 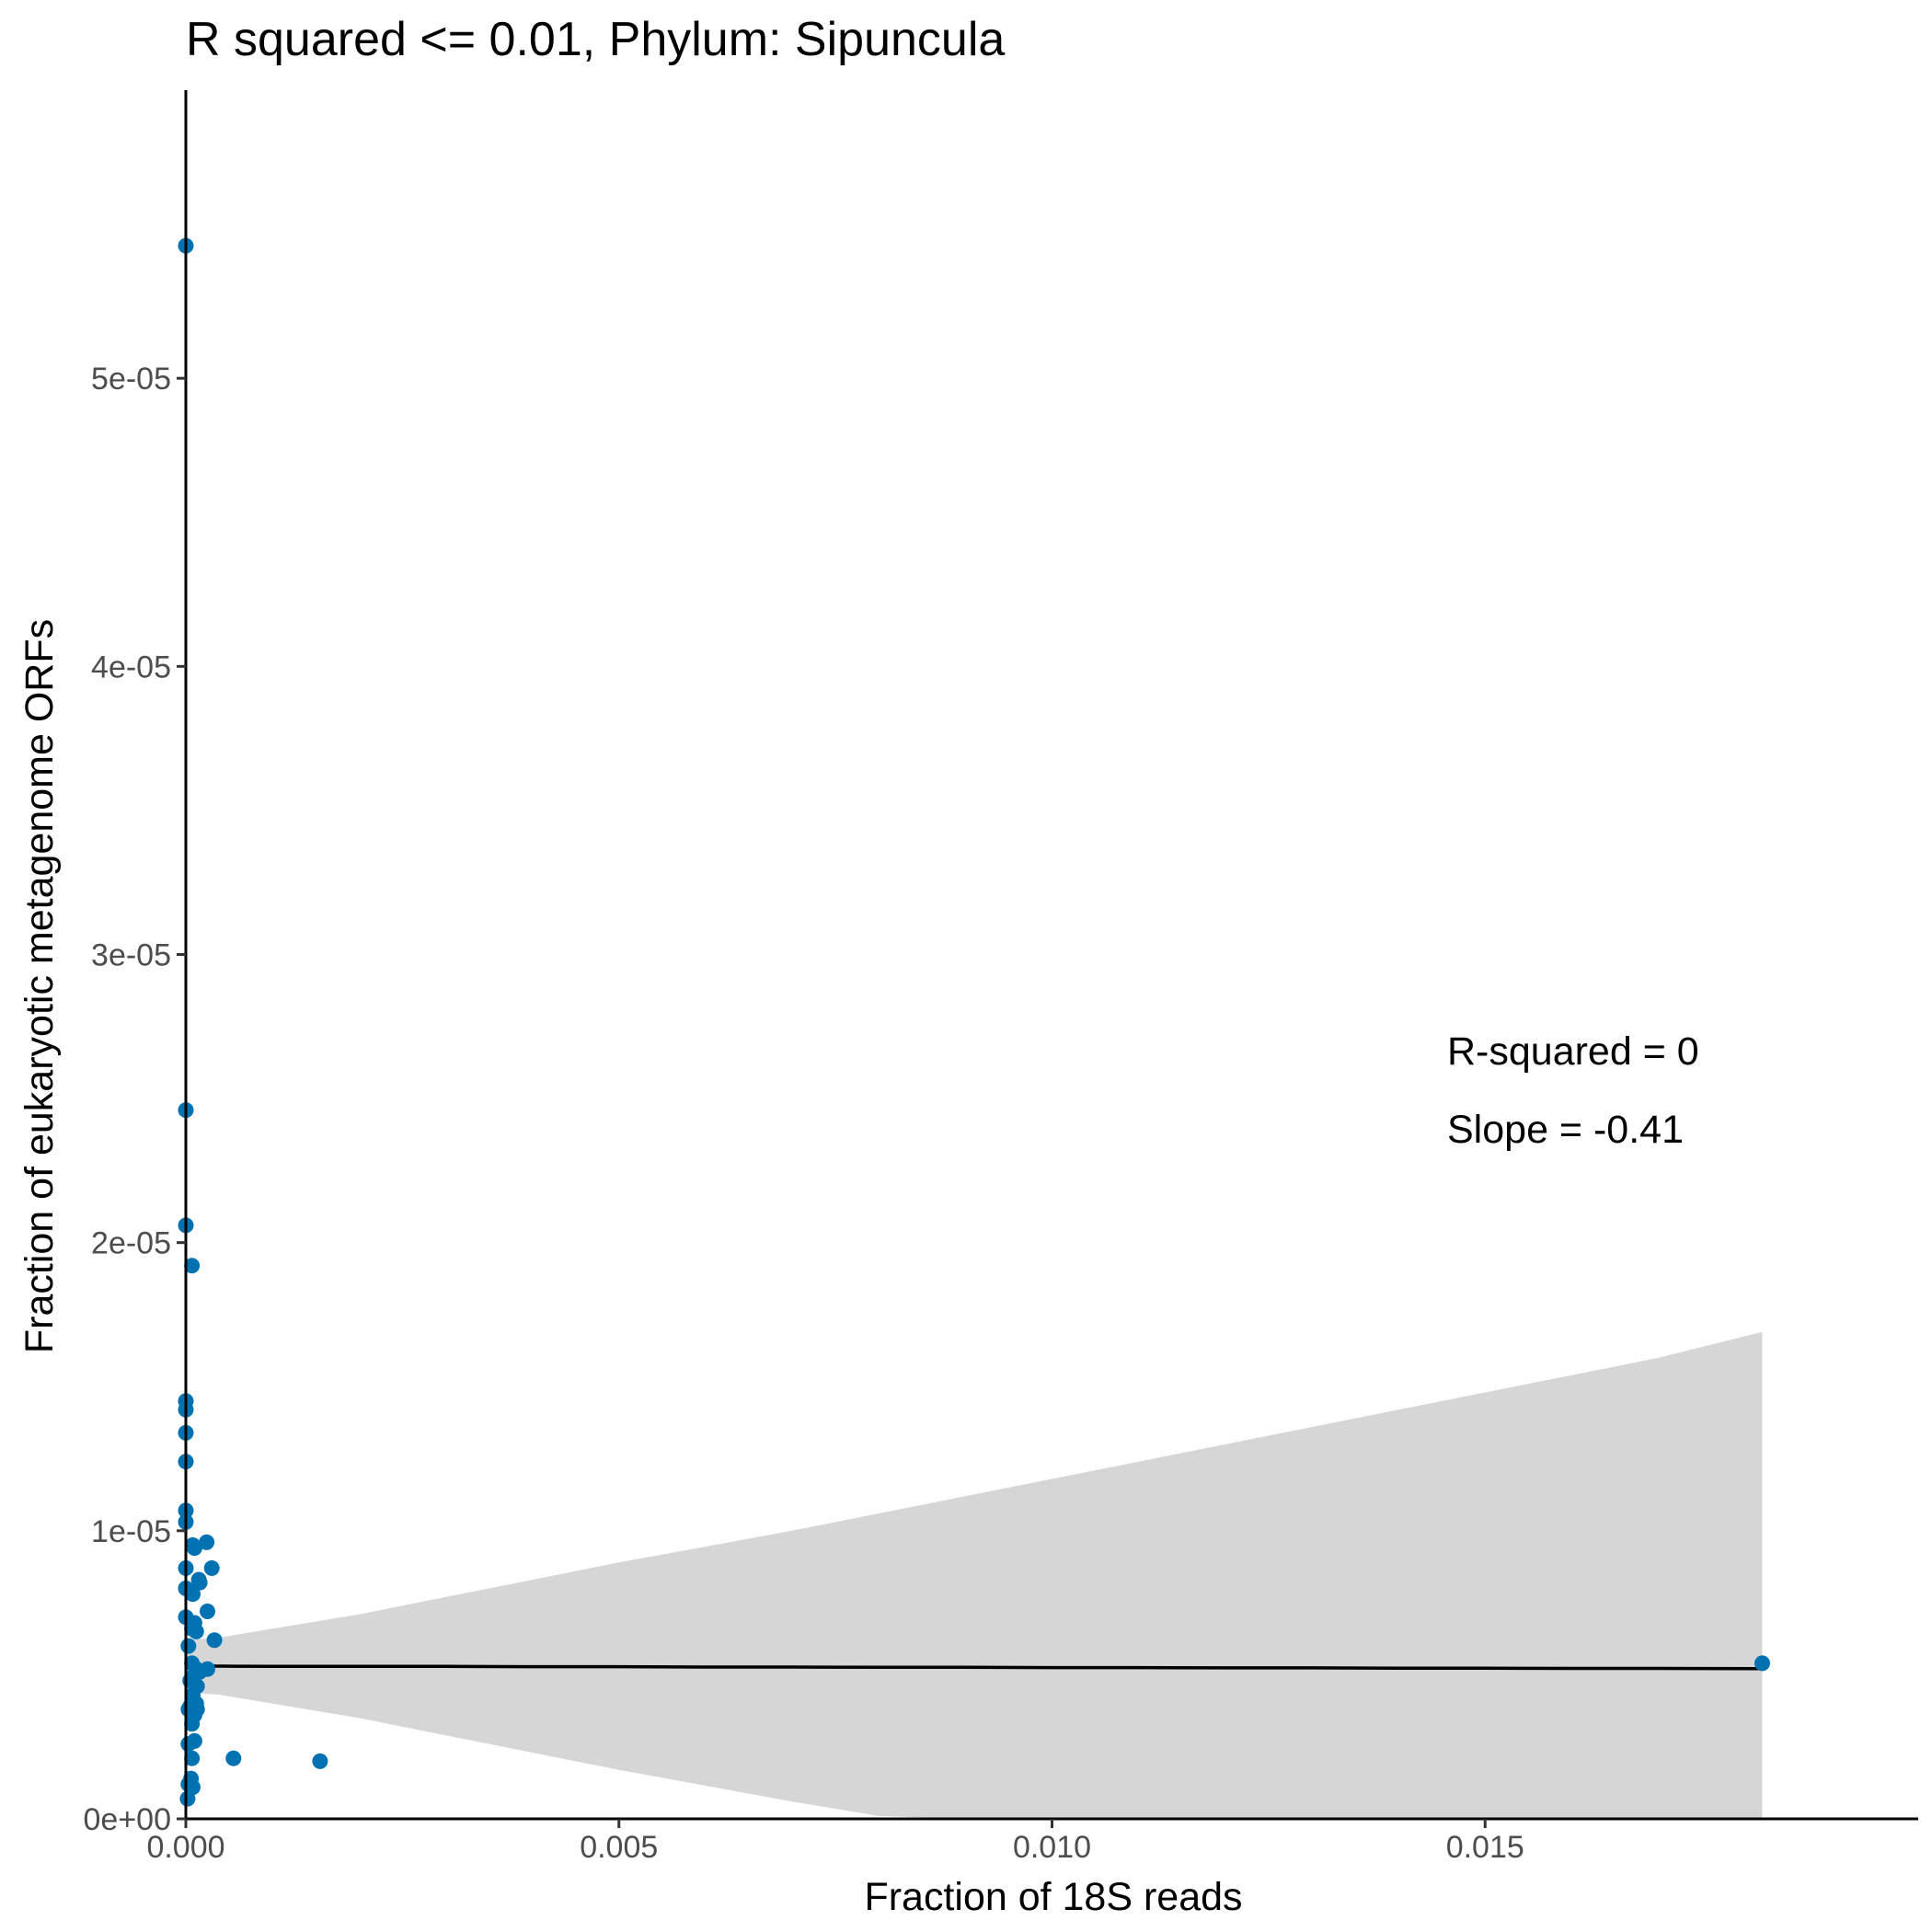 I want to click on regression-line, so click(x=974, y=1667).